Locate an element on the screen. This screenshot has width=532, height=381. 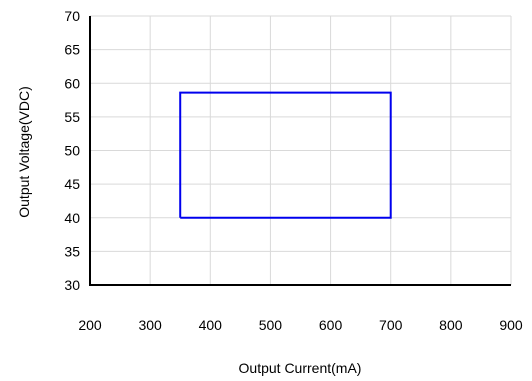
x-tick-label-400: 400 is located at coordinates (211, 325).